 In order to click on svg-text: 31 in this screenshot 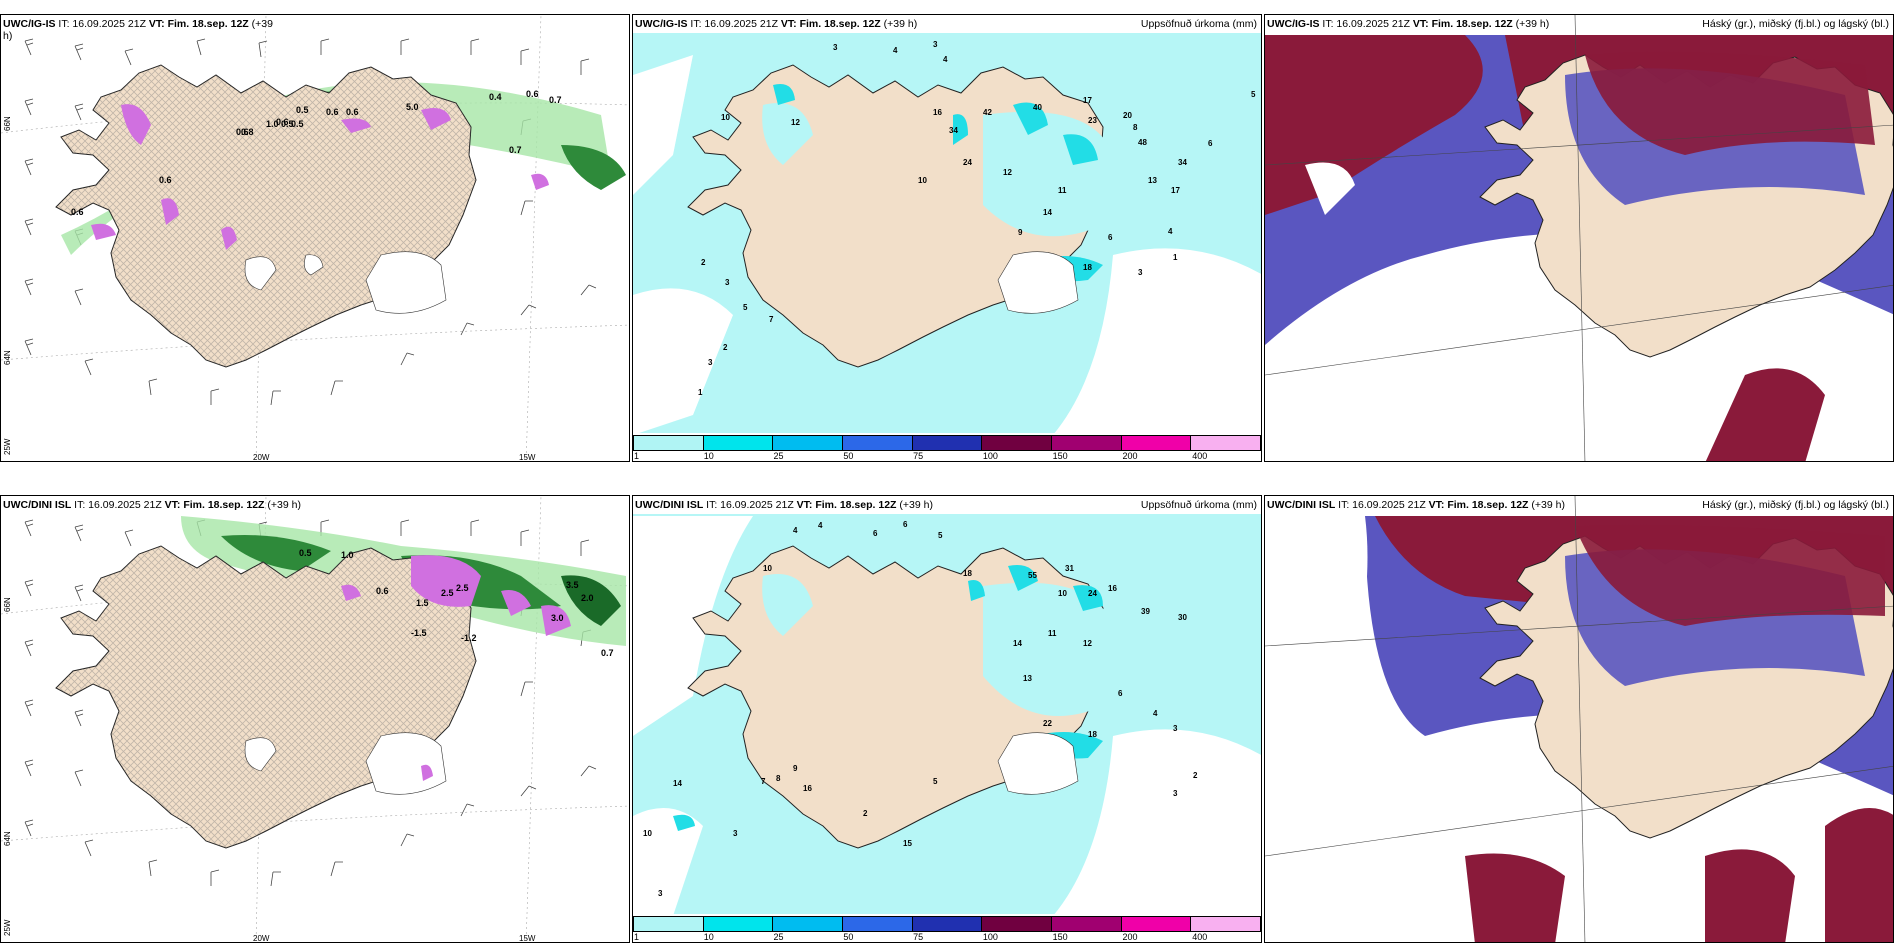, I will do `click(1069, 568)`.